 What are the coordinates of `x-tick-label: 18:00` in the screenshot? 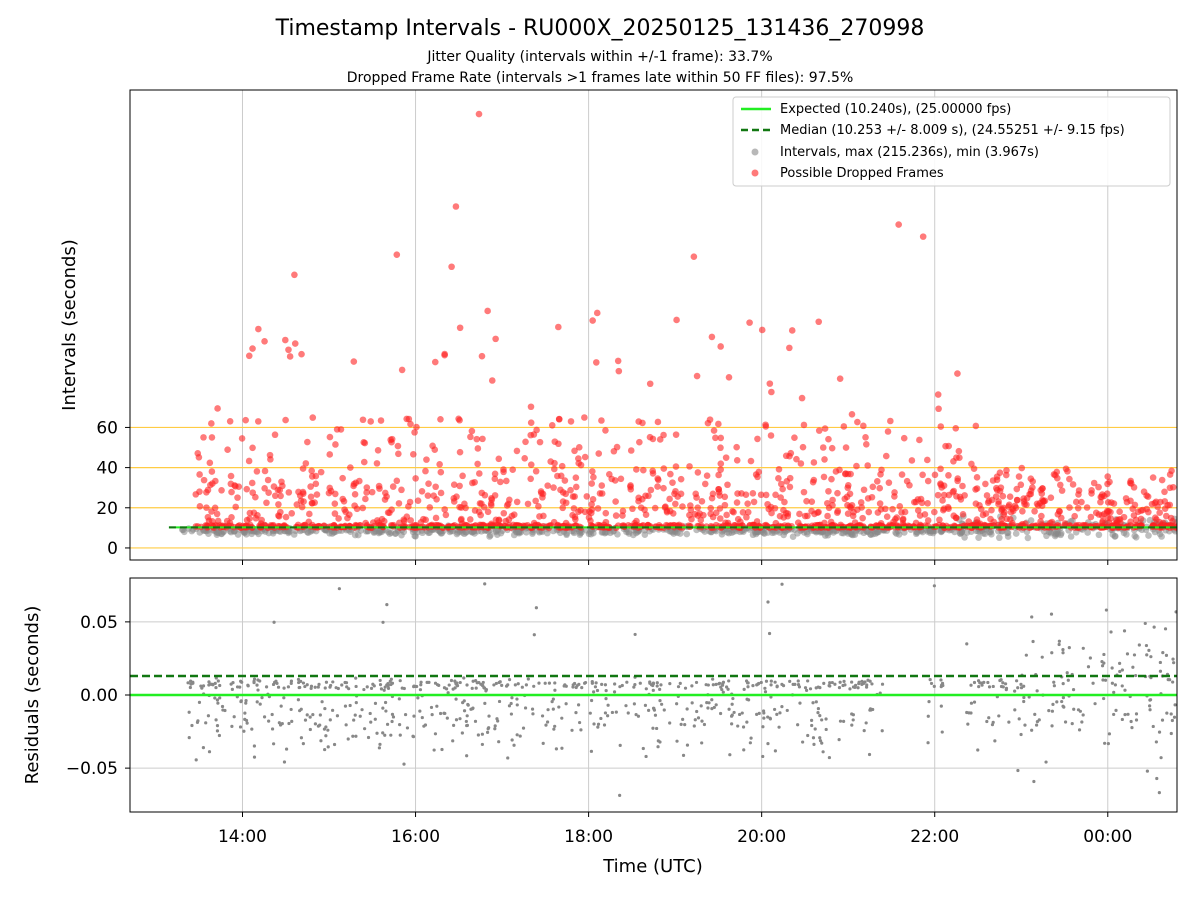 It's located at (588, 837).